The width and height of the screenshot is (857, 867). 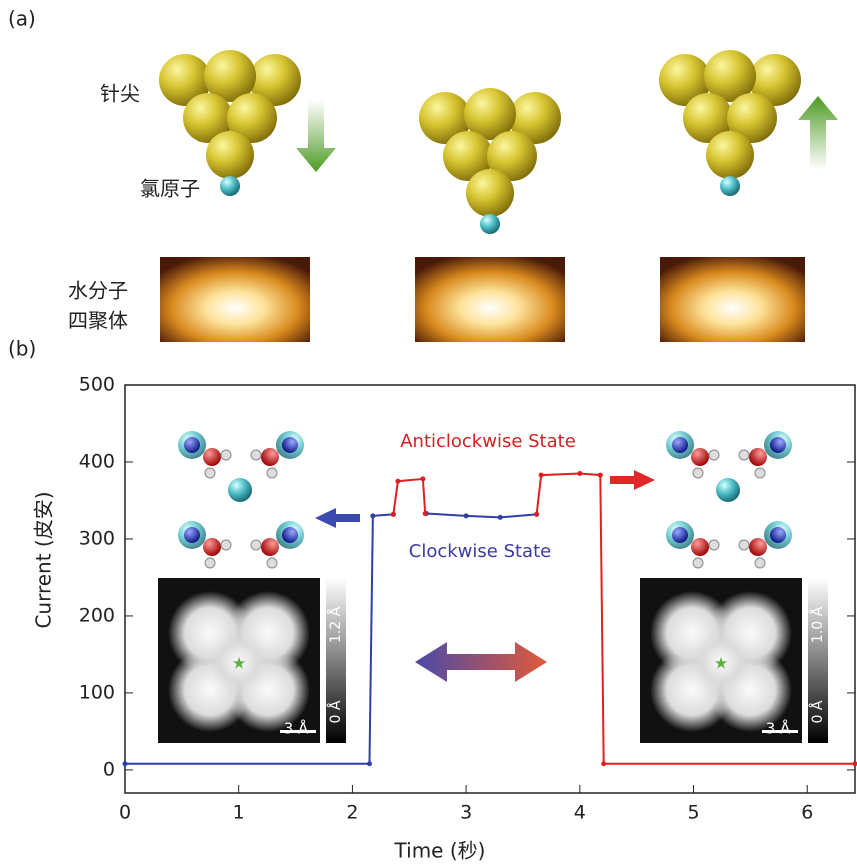 I want to click on x-tick-label: 6, so click(x=807, y=813).